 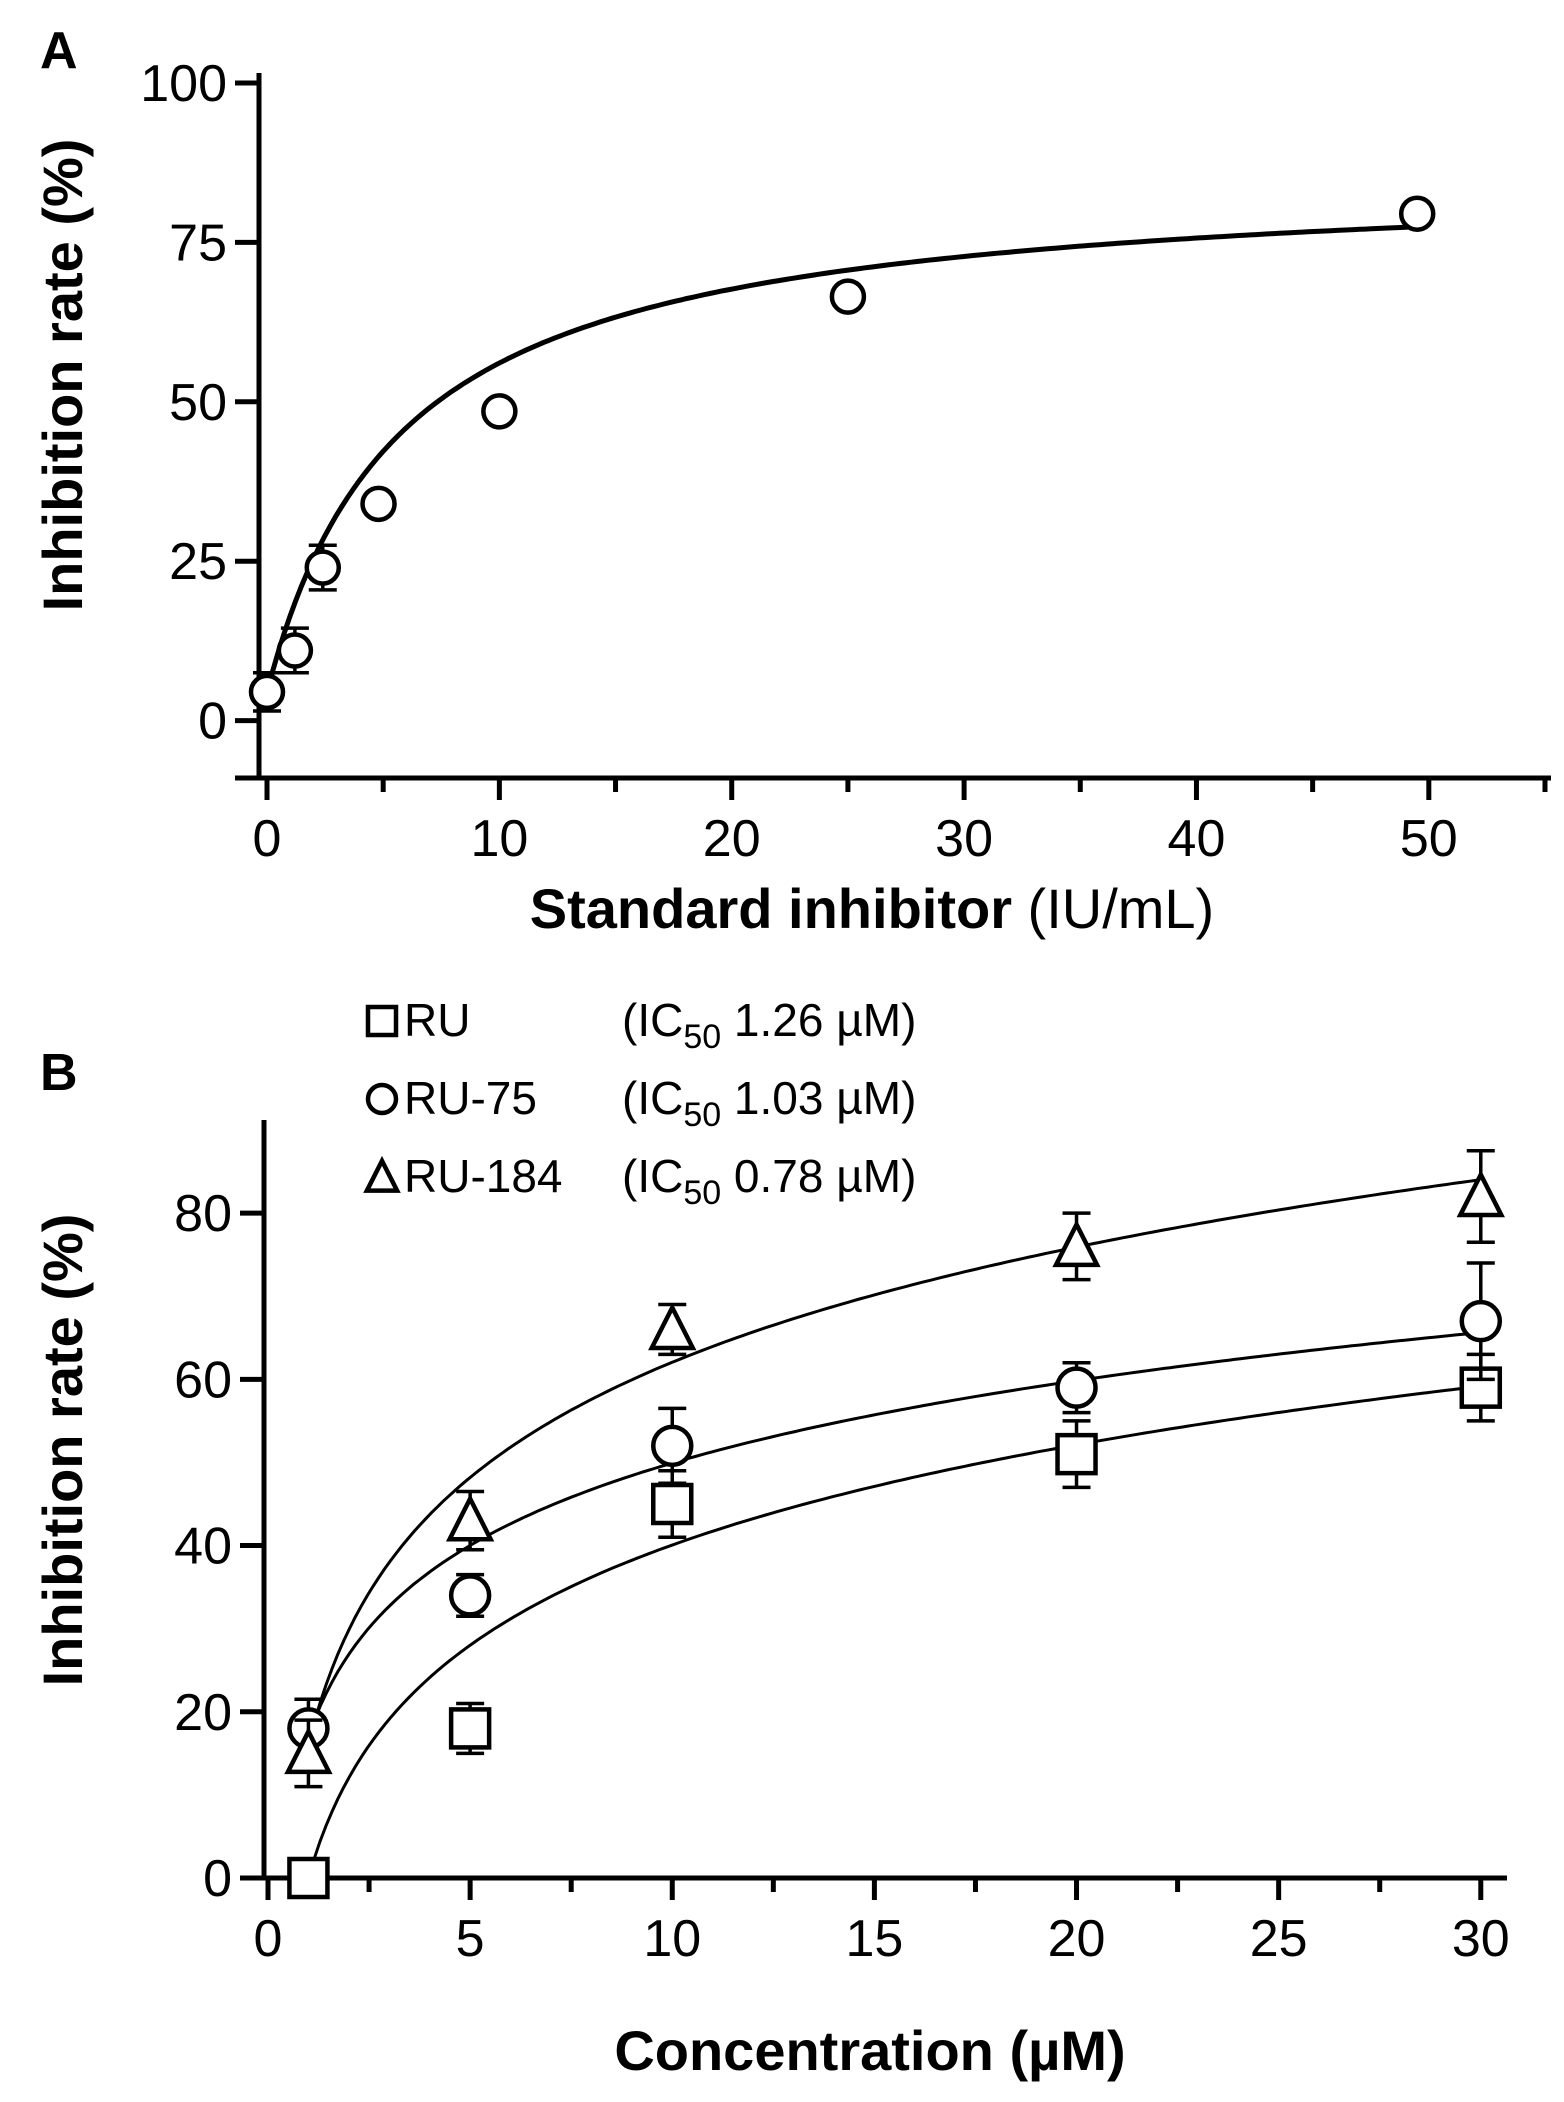 I want to click on panel-a-x-tick-label: 10, so click(x=499, y=839).